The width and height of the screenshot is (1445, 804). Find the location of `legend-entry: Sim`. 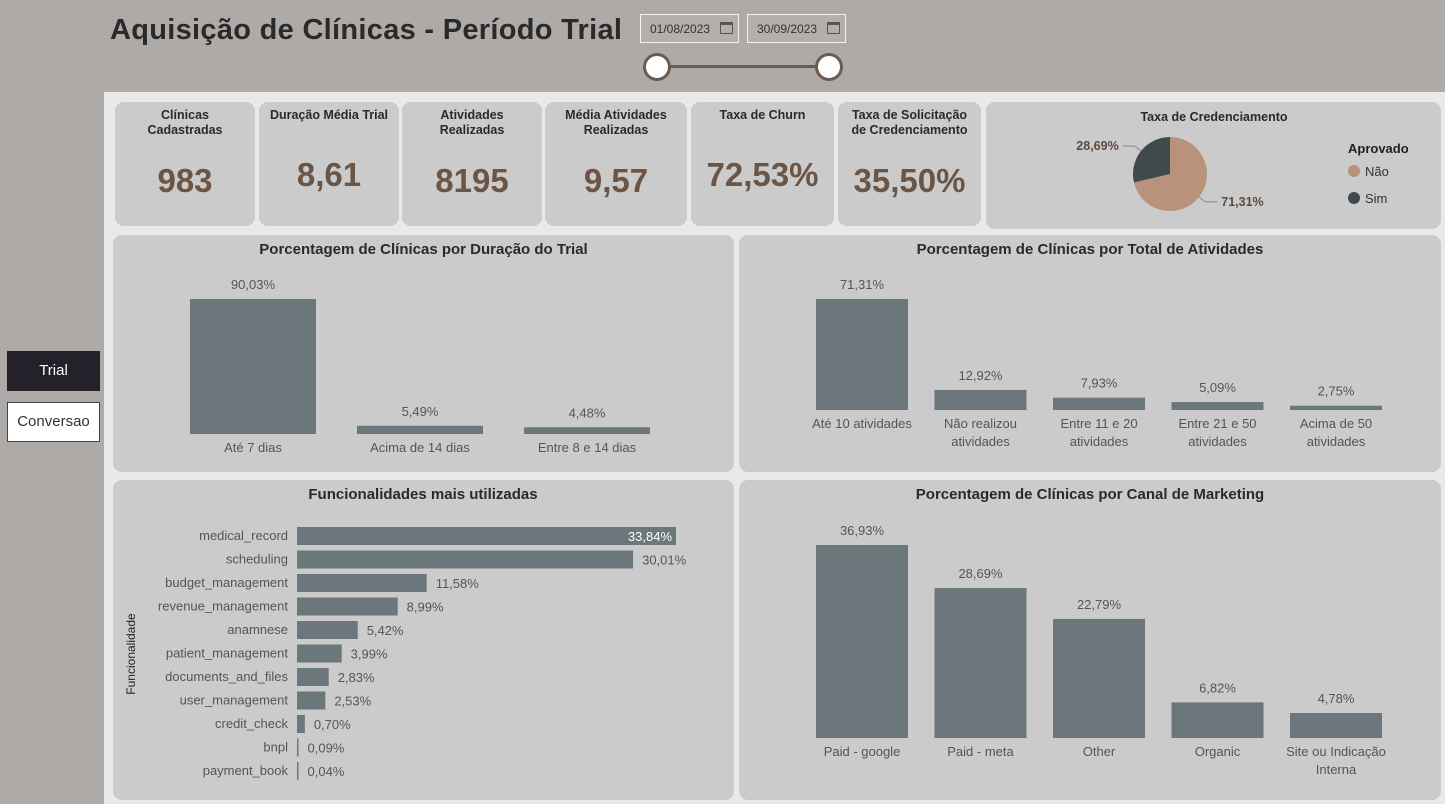

legend-entry: Sim is located at coordinates (1376, 198).